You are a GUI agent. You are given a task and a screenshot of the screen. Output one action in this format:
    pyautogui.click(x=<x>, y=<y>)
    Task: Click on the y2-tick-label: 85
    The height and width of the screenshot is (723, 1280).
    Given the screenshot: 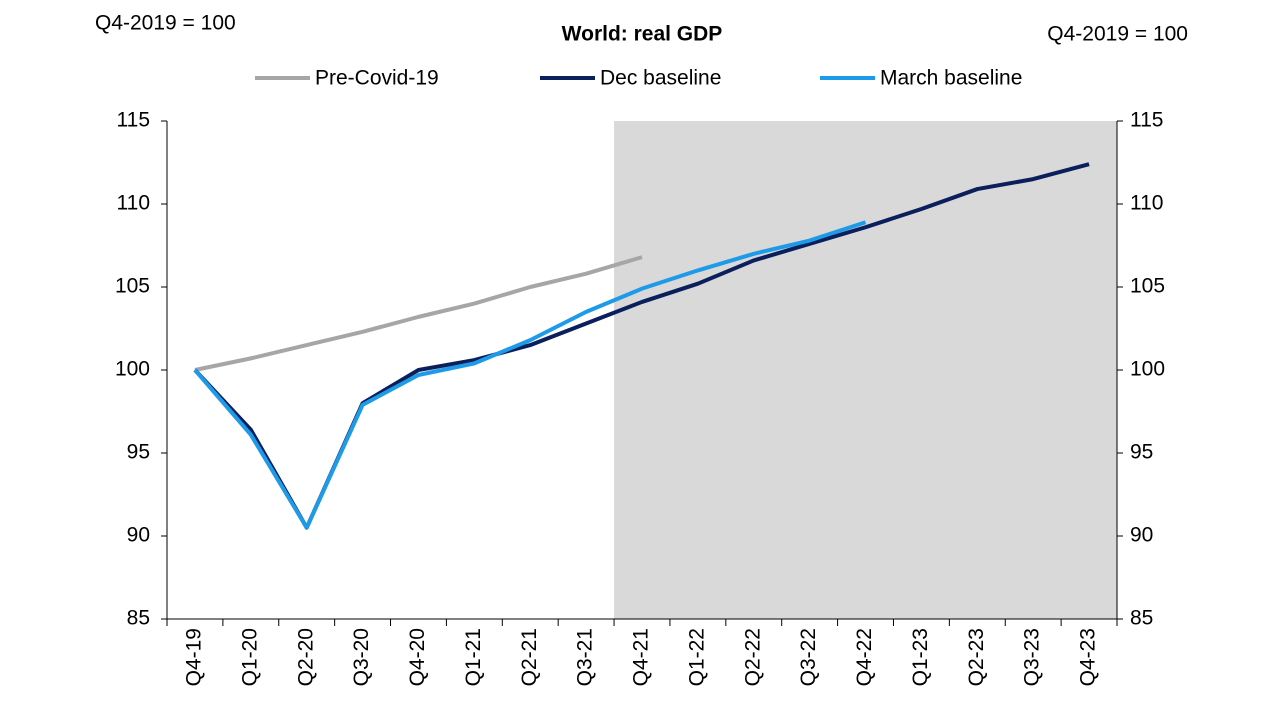 What is the action you would take?
    pyautogui.click(x=1141, y=618)
    